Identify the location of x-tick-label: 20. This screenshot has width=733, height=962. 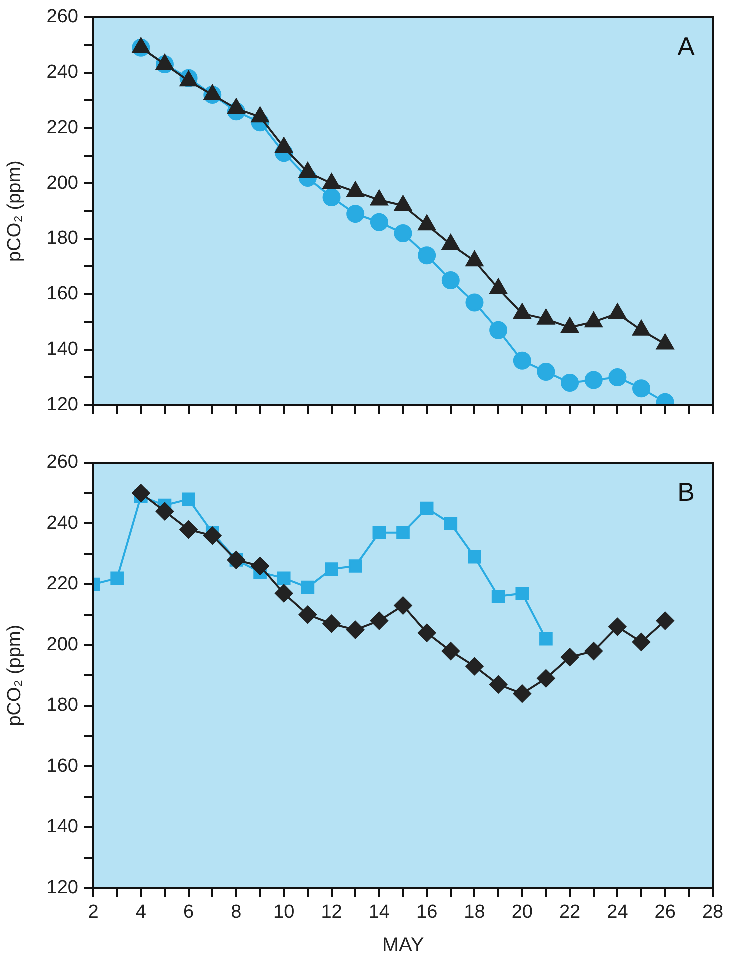
(522, 912).